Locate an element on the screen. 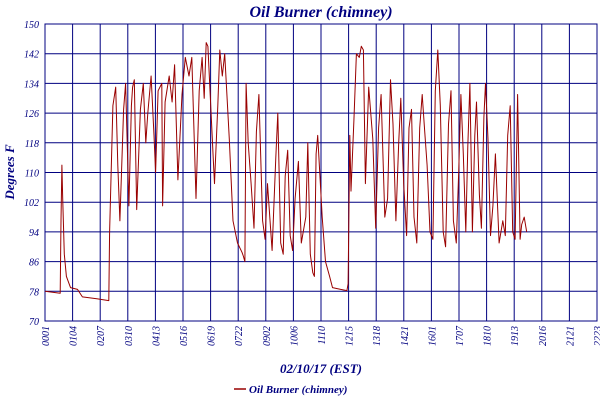 The height and width of the screenshot is (405, 600). y-tick-label: 134 is located at coordinates (31, 84).